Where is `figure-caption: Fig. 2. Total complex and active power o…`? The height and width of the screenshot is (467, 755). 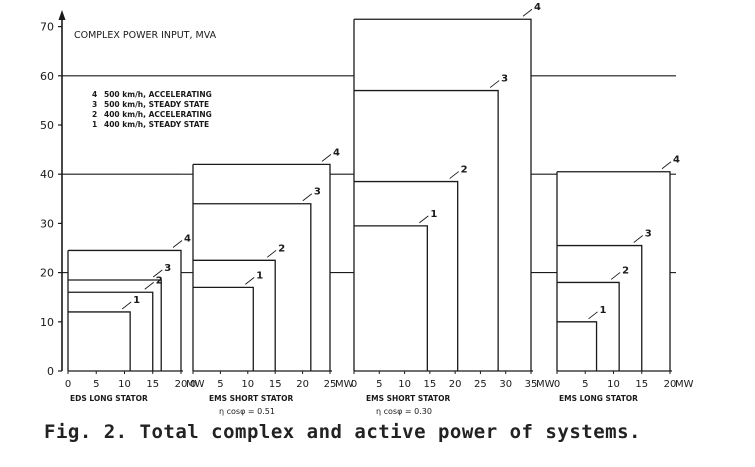 figure-caption: Fig. 2. Total complex and active power o… is located at coordinates (342, 432).